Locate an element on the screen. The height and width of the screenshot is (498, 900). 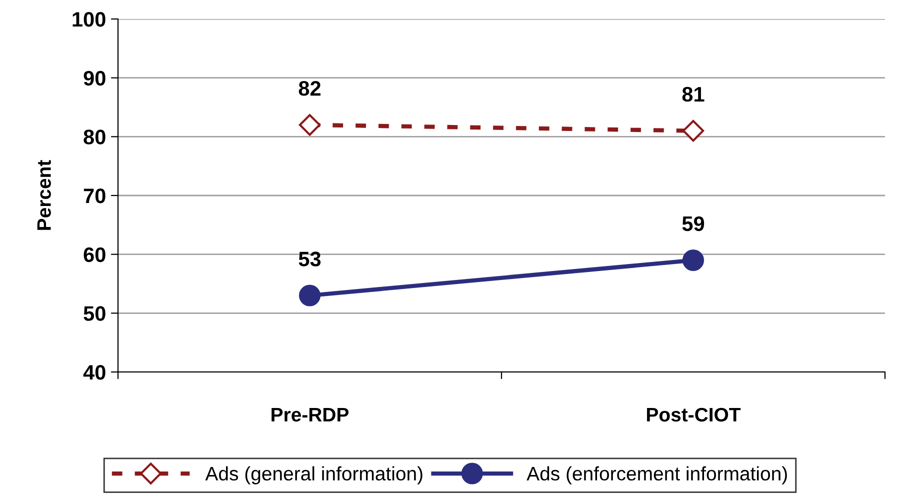
data-label: 82 is located at coordinates (309, 88).